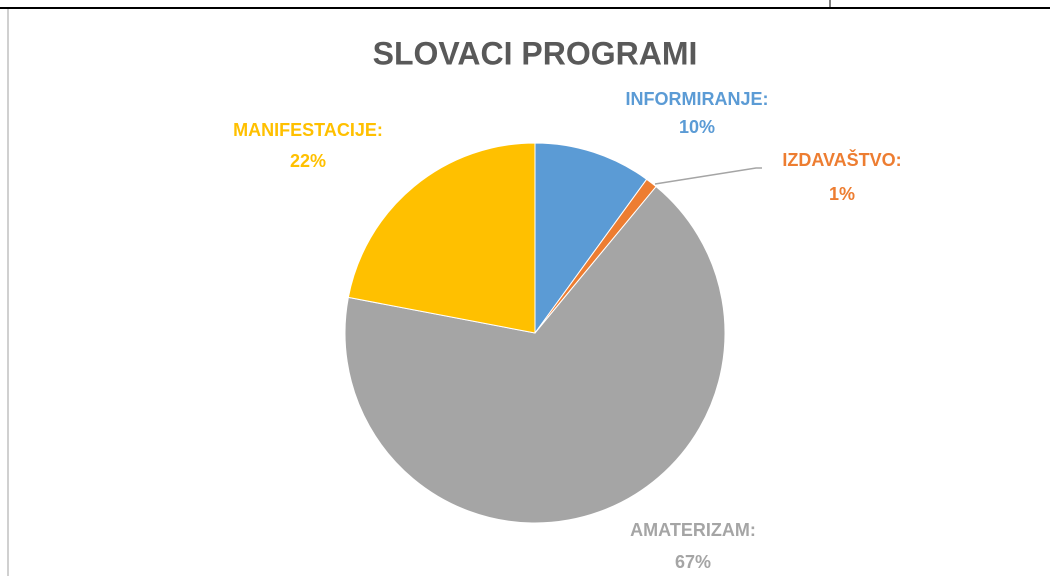 This screenshot has height=576, width=1050. I want to click on slice-label: MANIFESTACIJE:, so click(308, 130).